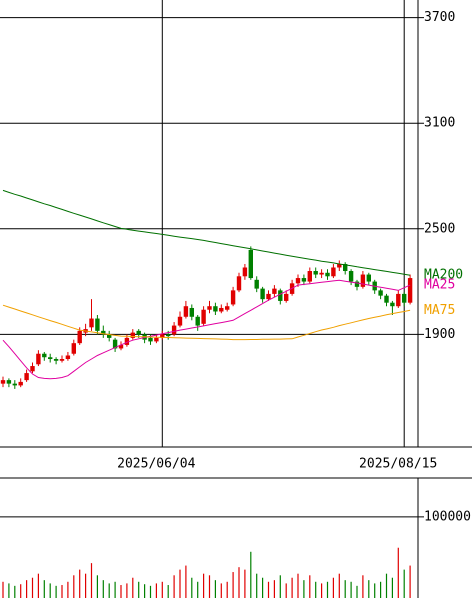 This screenshot has width=472, height=598. Describe the element at coordinates (439, 334) in the screenshot. I see `y-tick-label: 1900` at that location.